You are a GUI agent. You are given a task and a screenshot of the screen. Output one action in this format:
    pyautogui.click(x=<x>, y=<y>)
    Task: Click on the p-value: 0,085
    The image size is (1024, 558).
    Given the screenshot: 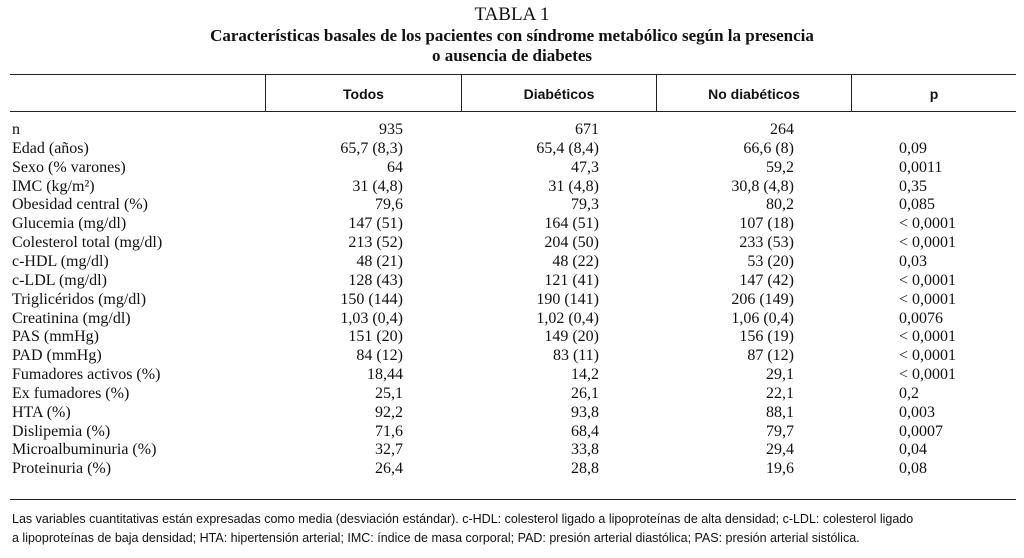 What is the action you would take?
    pyautogui.click(x=917, y=205)
    